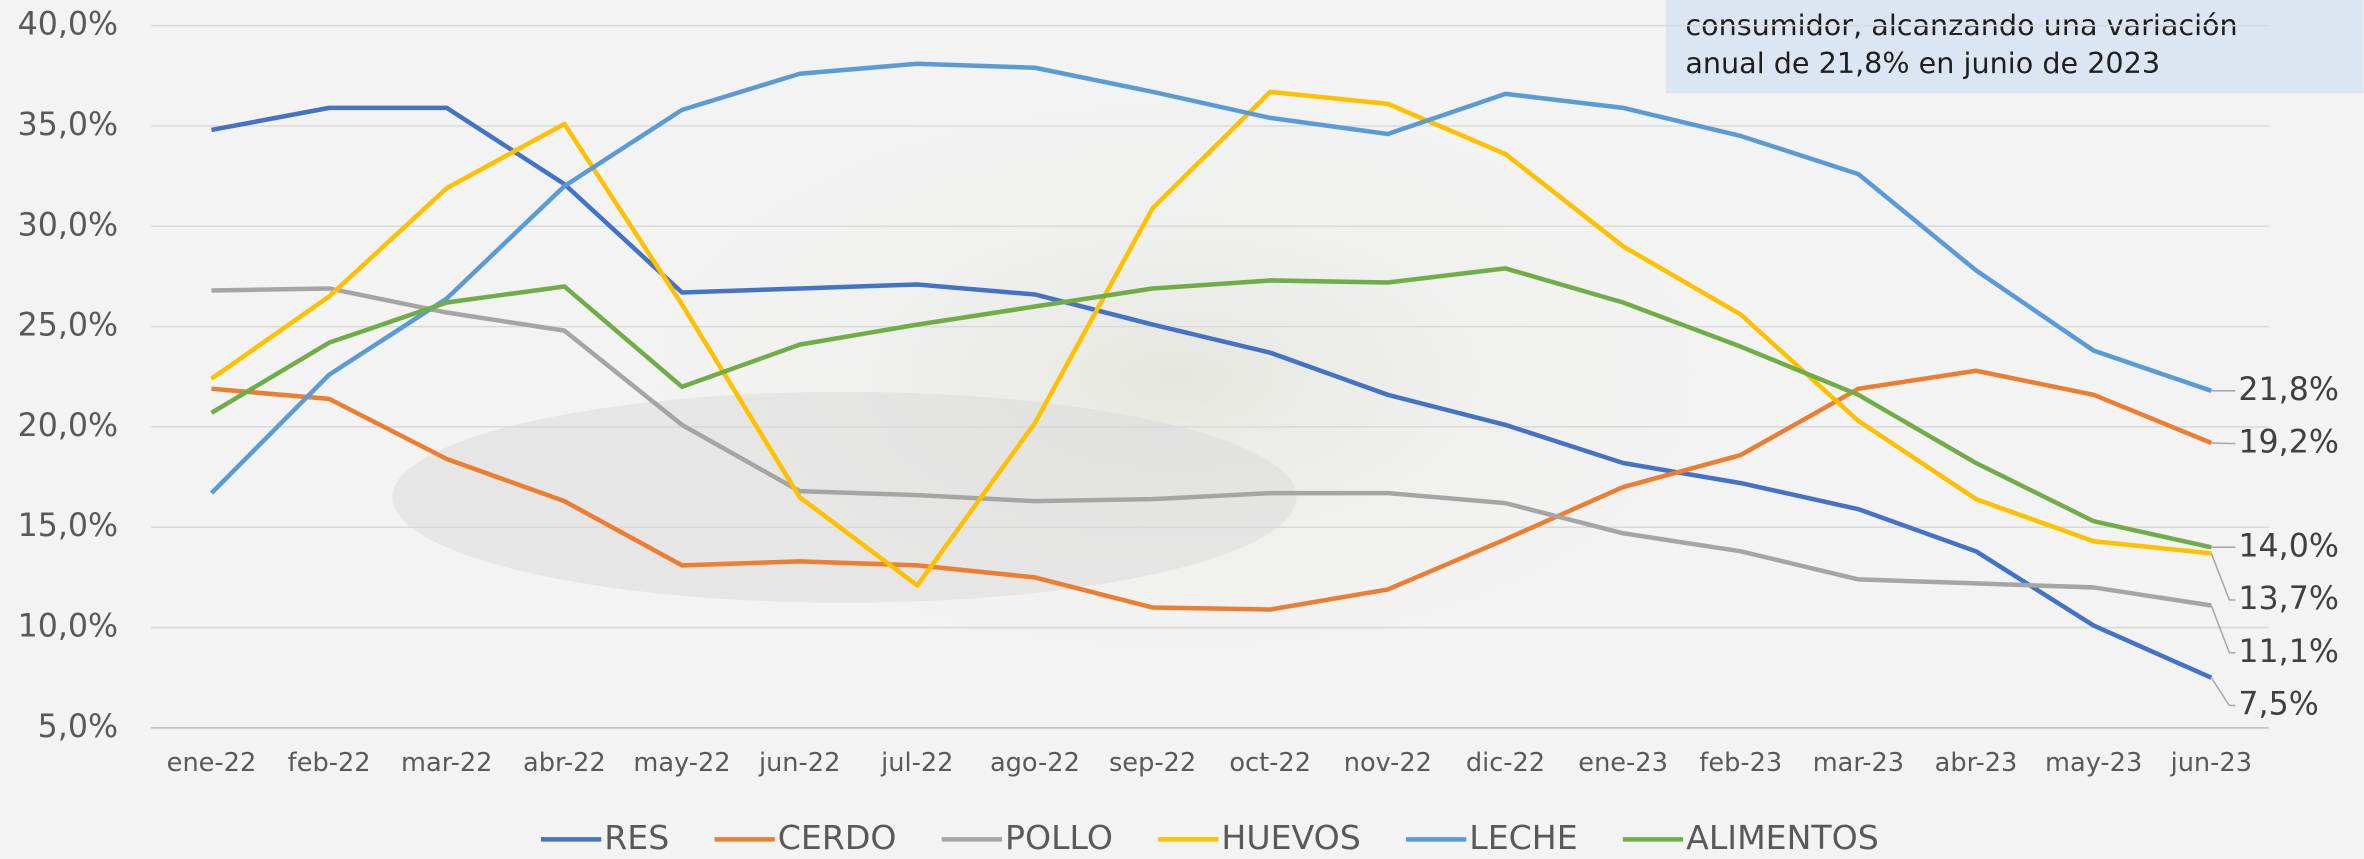  What do you see at coordinates (1922, 63) in the screenshot?
I see `annotation-line: anual de 21,8% en junio de 2023` at bounding box center [1922, 63].